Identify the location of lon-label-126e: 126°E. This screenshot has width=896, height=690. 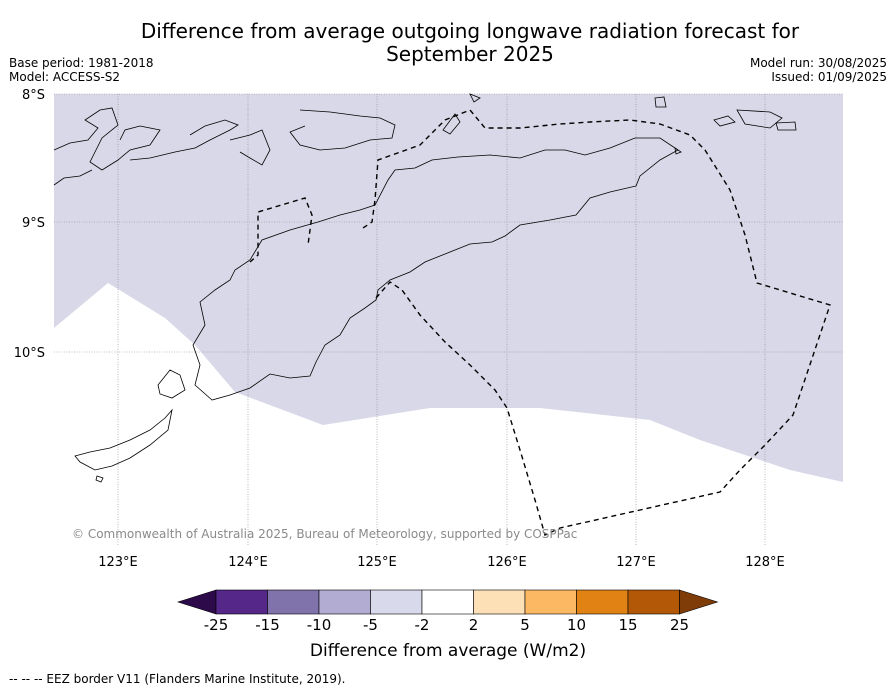
(507, 562).